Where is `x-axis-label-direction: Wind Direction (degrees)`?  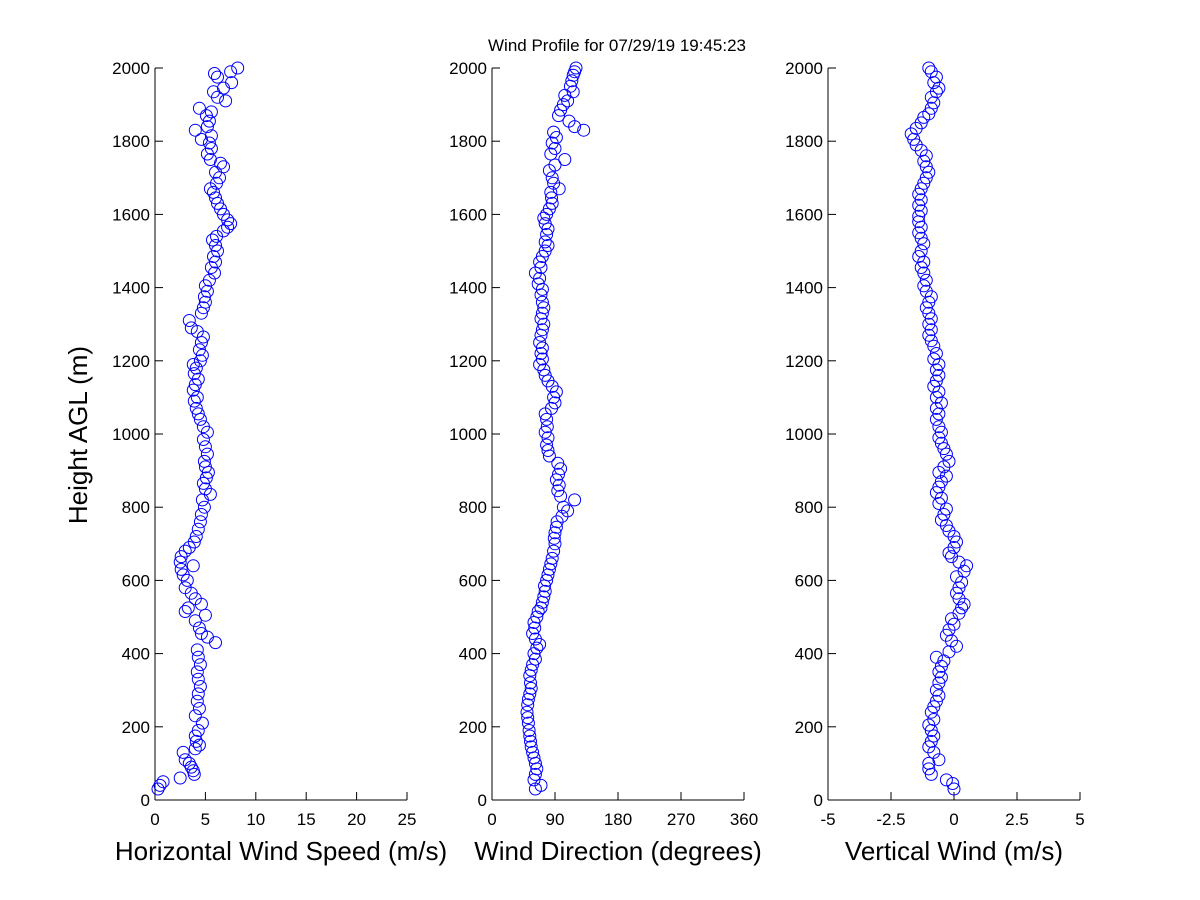 x-axis-label-direction: Wind Direction (degrees) is located at coordinates (618, 851).